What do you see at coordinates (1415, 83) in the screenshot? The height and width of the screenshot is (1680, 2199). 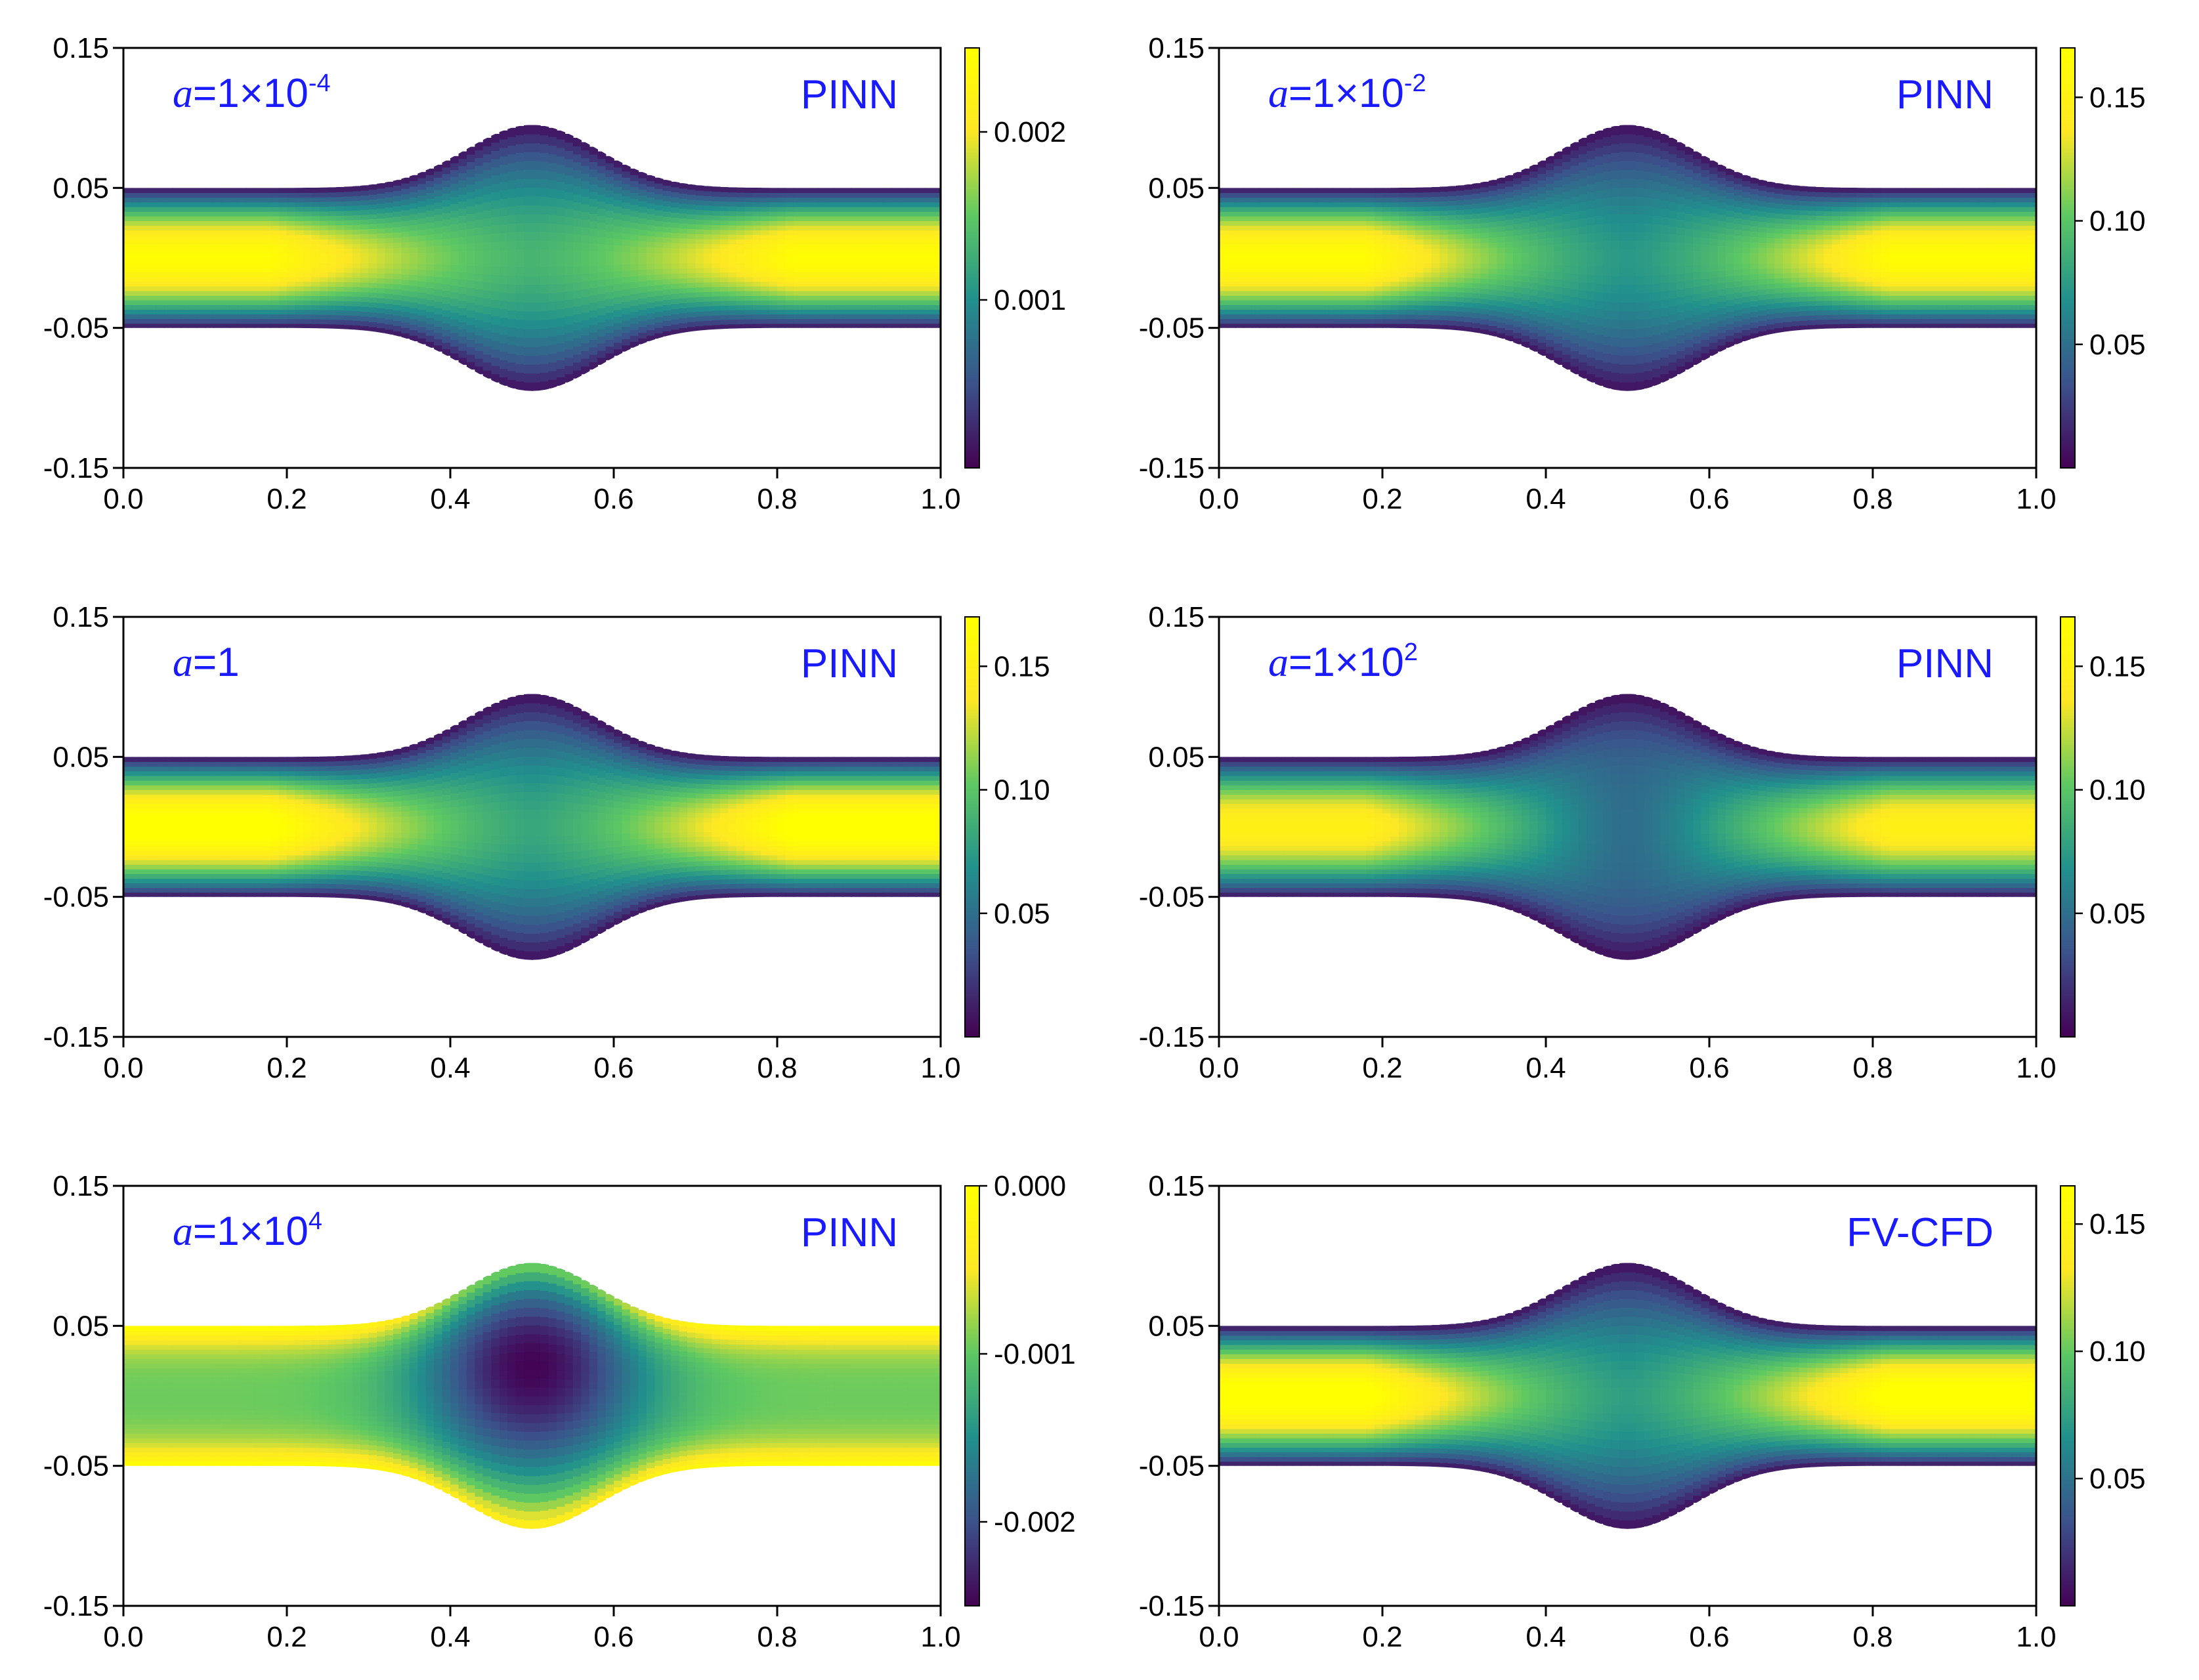 I see `param-exponent: -2` at bounding box center [1415, 83].